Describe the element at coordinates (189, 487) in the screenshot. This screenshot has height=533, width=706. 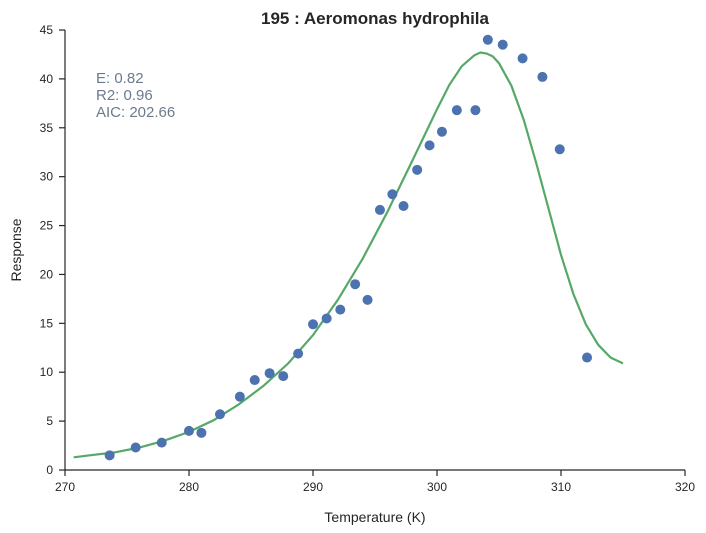
I see `x-tick-label: 280` at that location.